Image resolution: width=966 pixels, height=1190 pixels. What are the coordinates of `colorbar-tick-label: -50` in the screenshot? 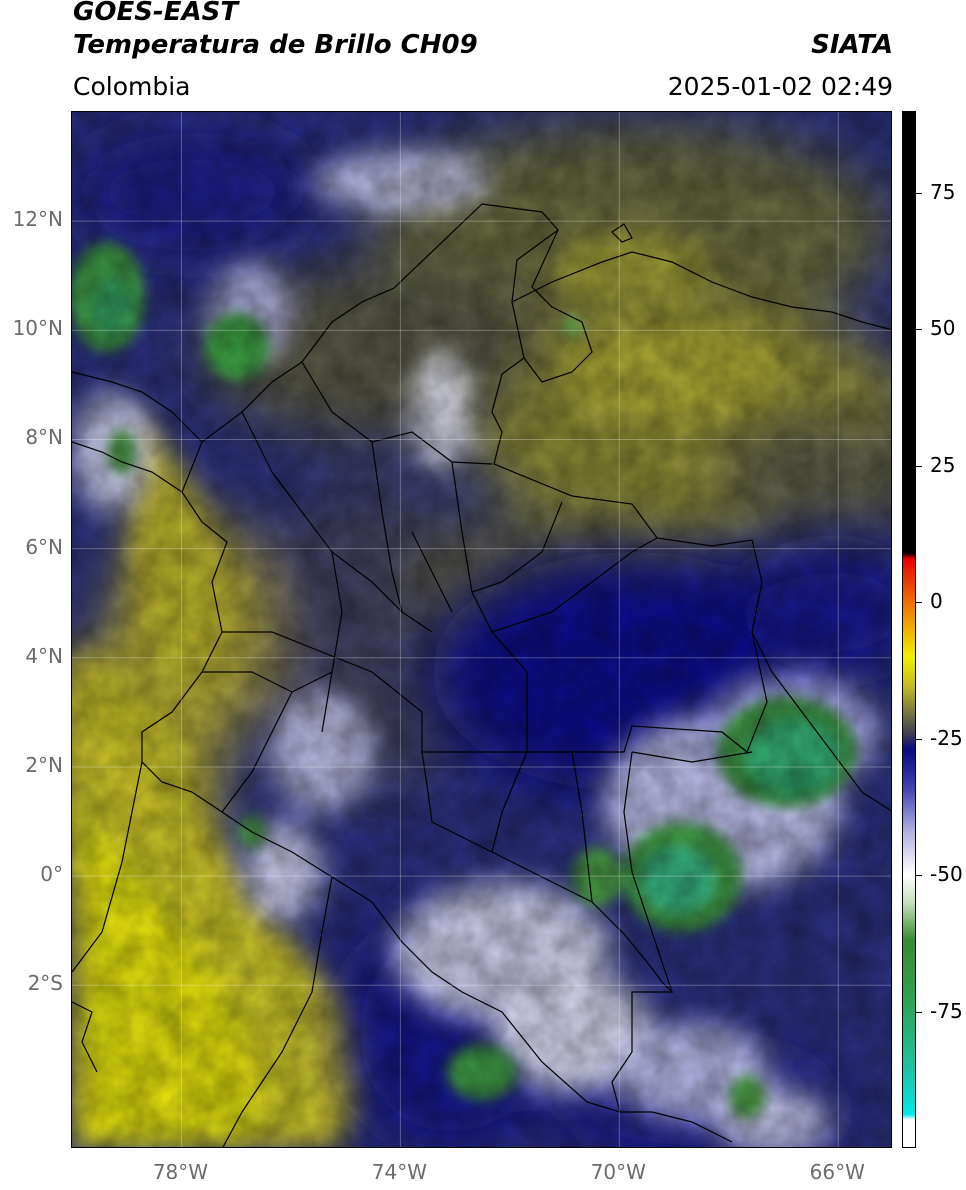 It's located at (946, 874).